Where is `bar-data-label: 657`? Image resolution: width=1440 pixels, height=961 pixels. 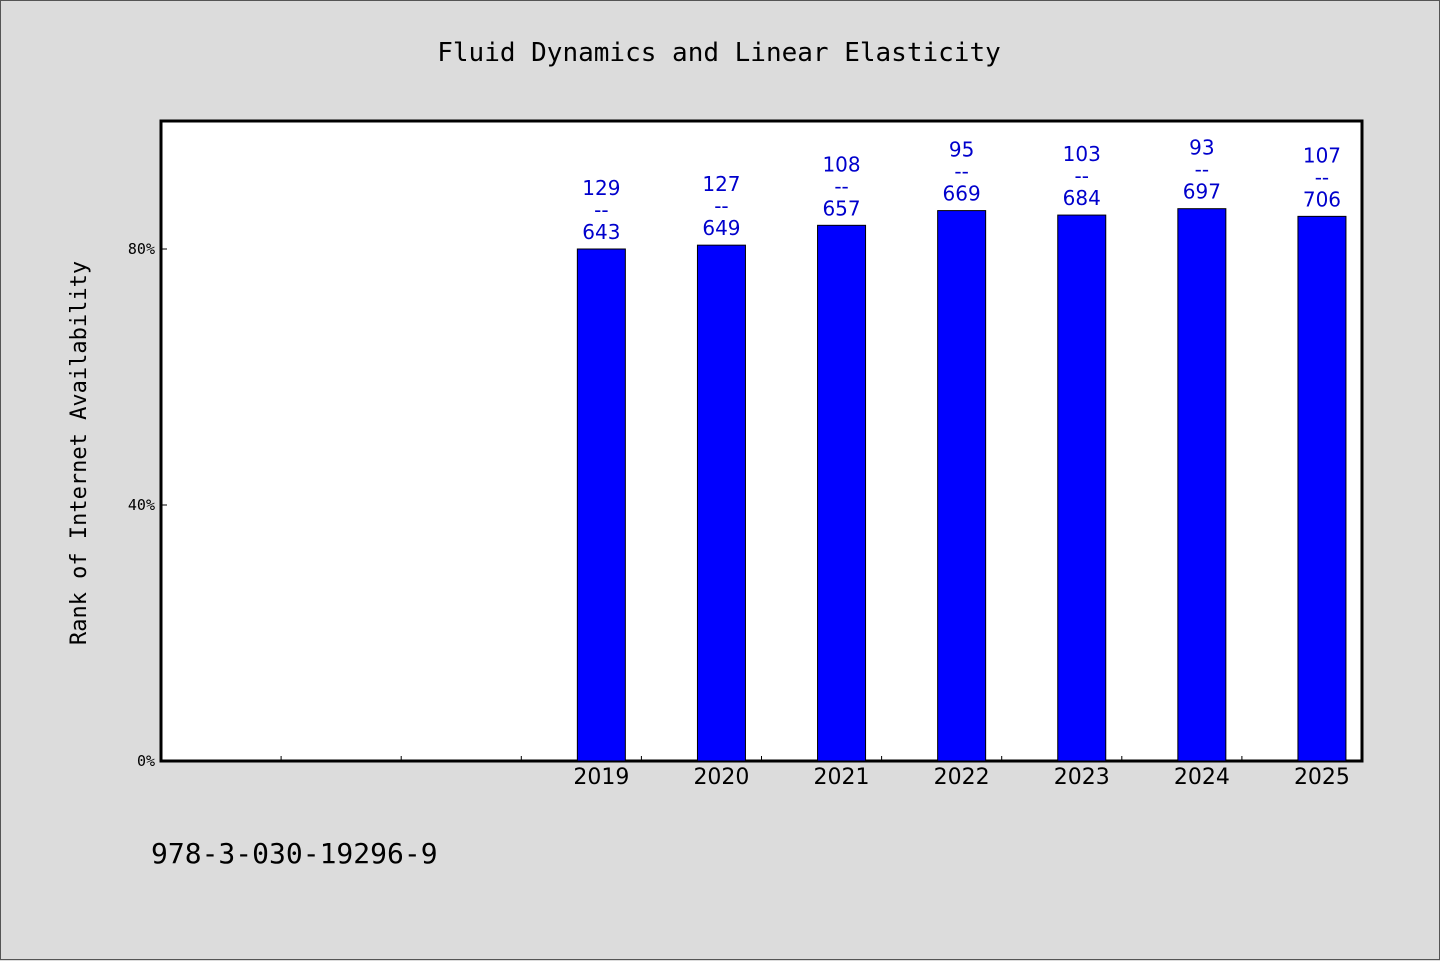 bar-data-label: 657 is located at coordinates (841, 208).